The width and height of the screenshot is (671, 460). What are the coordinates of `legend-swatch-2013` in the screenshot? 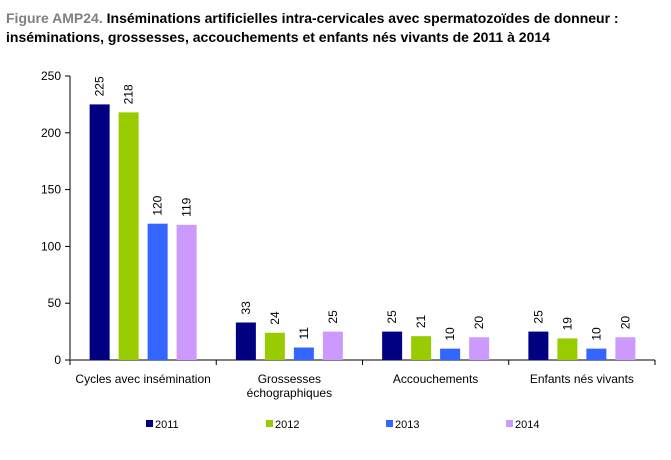 It's located at (389, 423).